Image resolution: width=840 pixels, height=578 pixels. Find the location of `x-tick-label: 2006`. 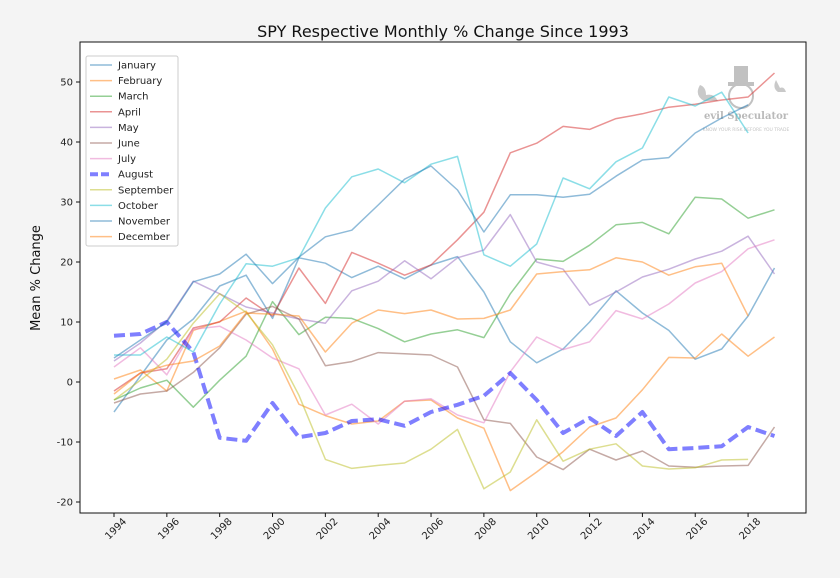

x-tick-label: 2006 is located at coordinates (433, 529).